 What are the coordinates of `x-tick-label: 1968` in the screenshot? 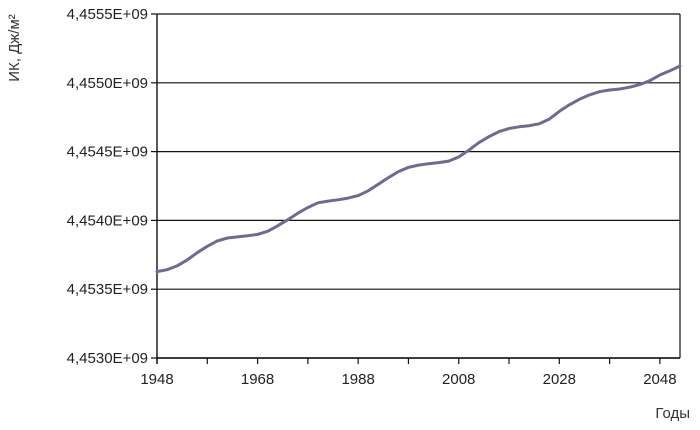 It's located at (257, 379).